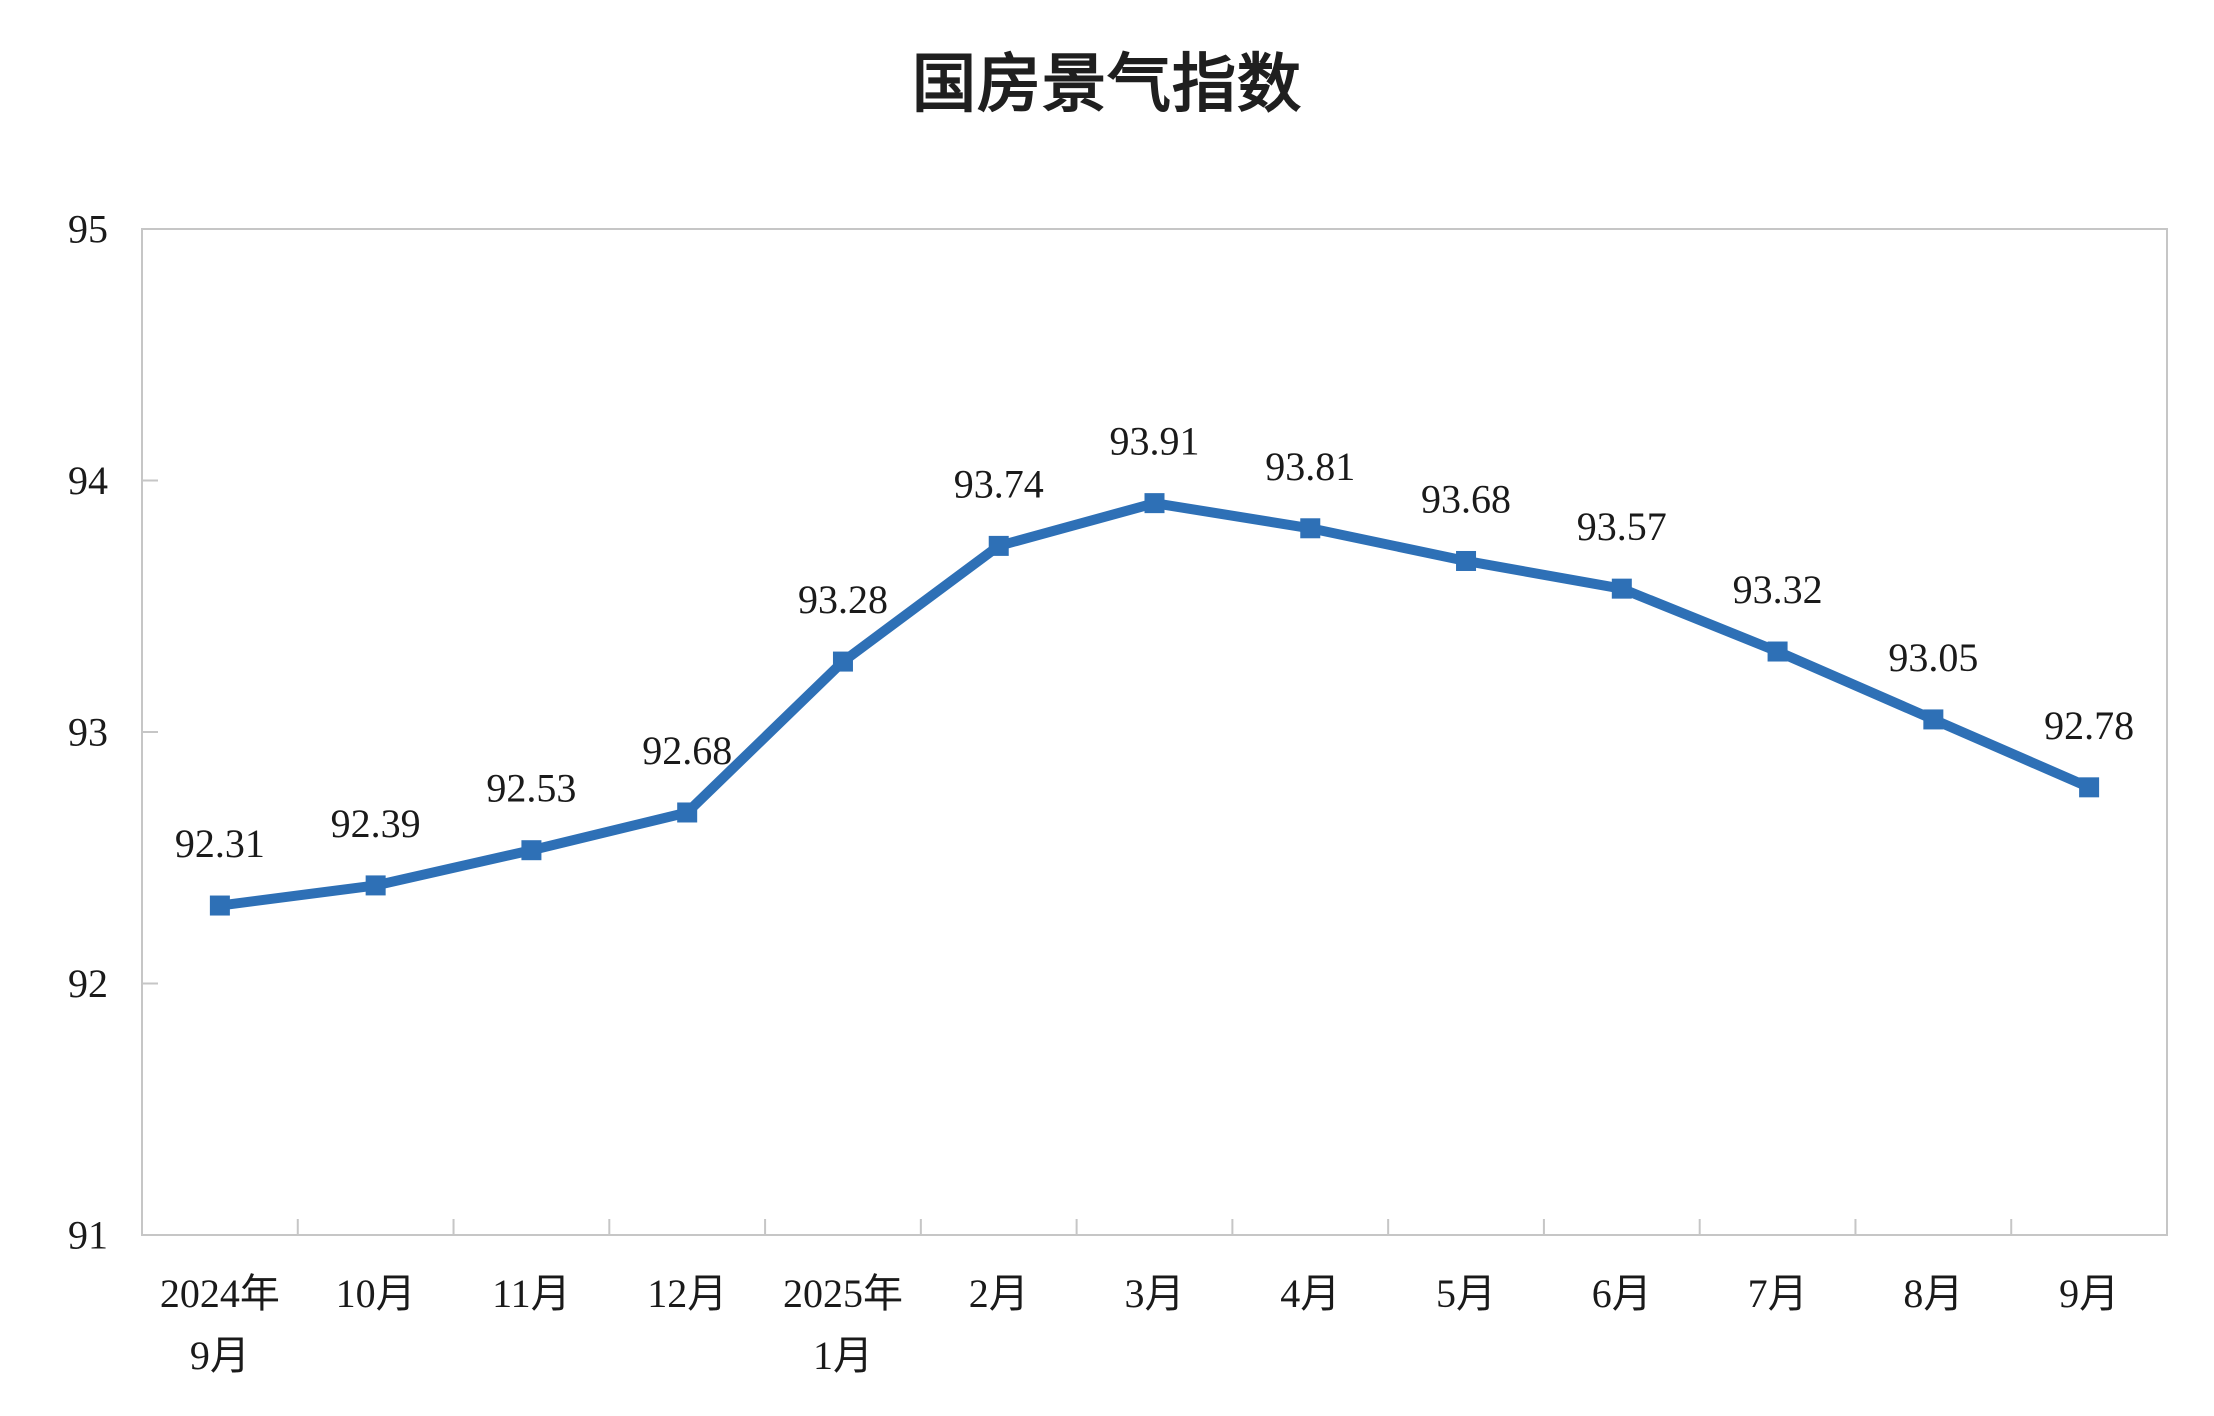 The height and width of the screenshot is (1416, 2214). What do you see at coordinates (1466, 1293) in the screenshot?
I see `x-axis-tick-label: 5月` at bounding box center [1466, 1293].